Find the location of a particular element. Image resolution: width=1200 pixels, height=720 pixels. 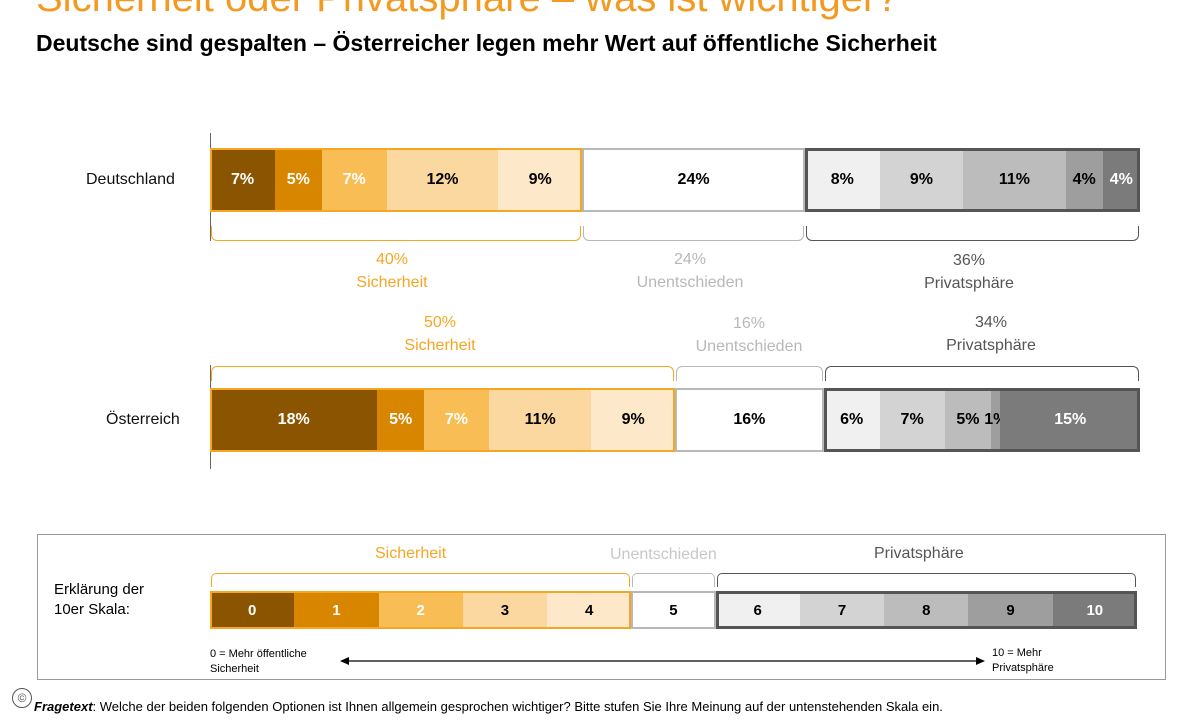

legend-left-note-line2: Sicherheit is located at coordinates (234, 669).